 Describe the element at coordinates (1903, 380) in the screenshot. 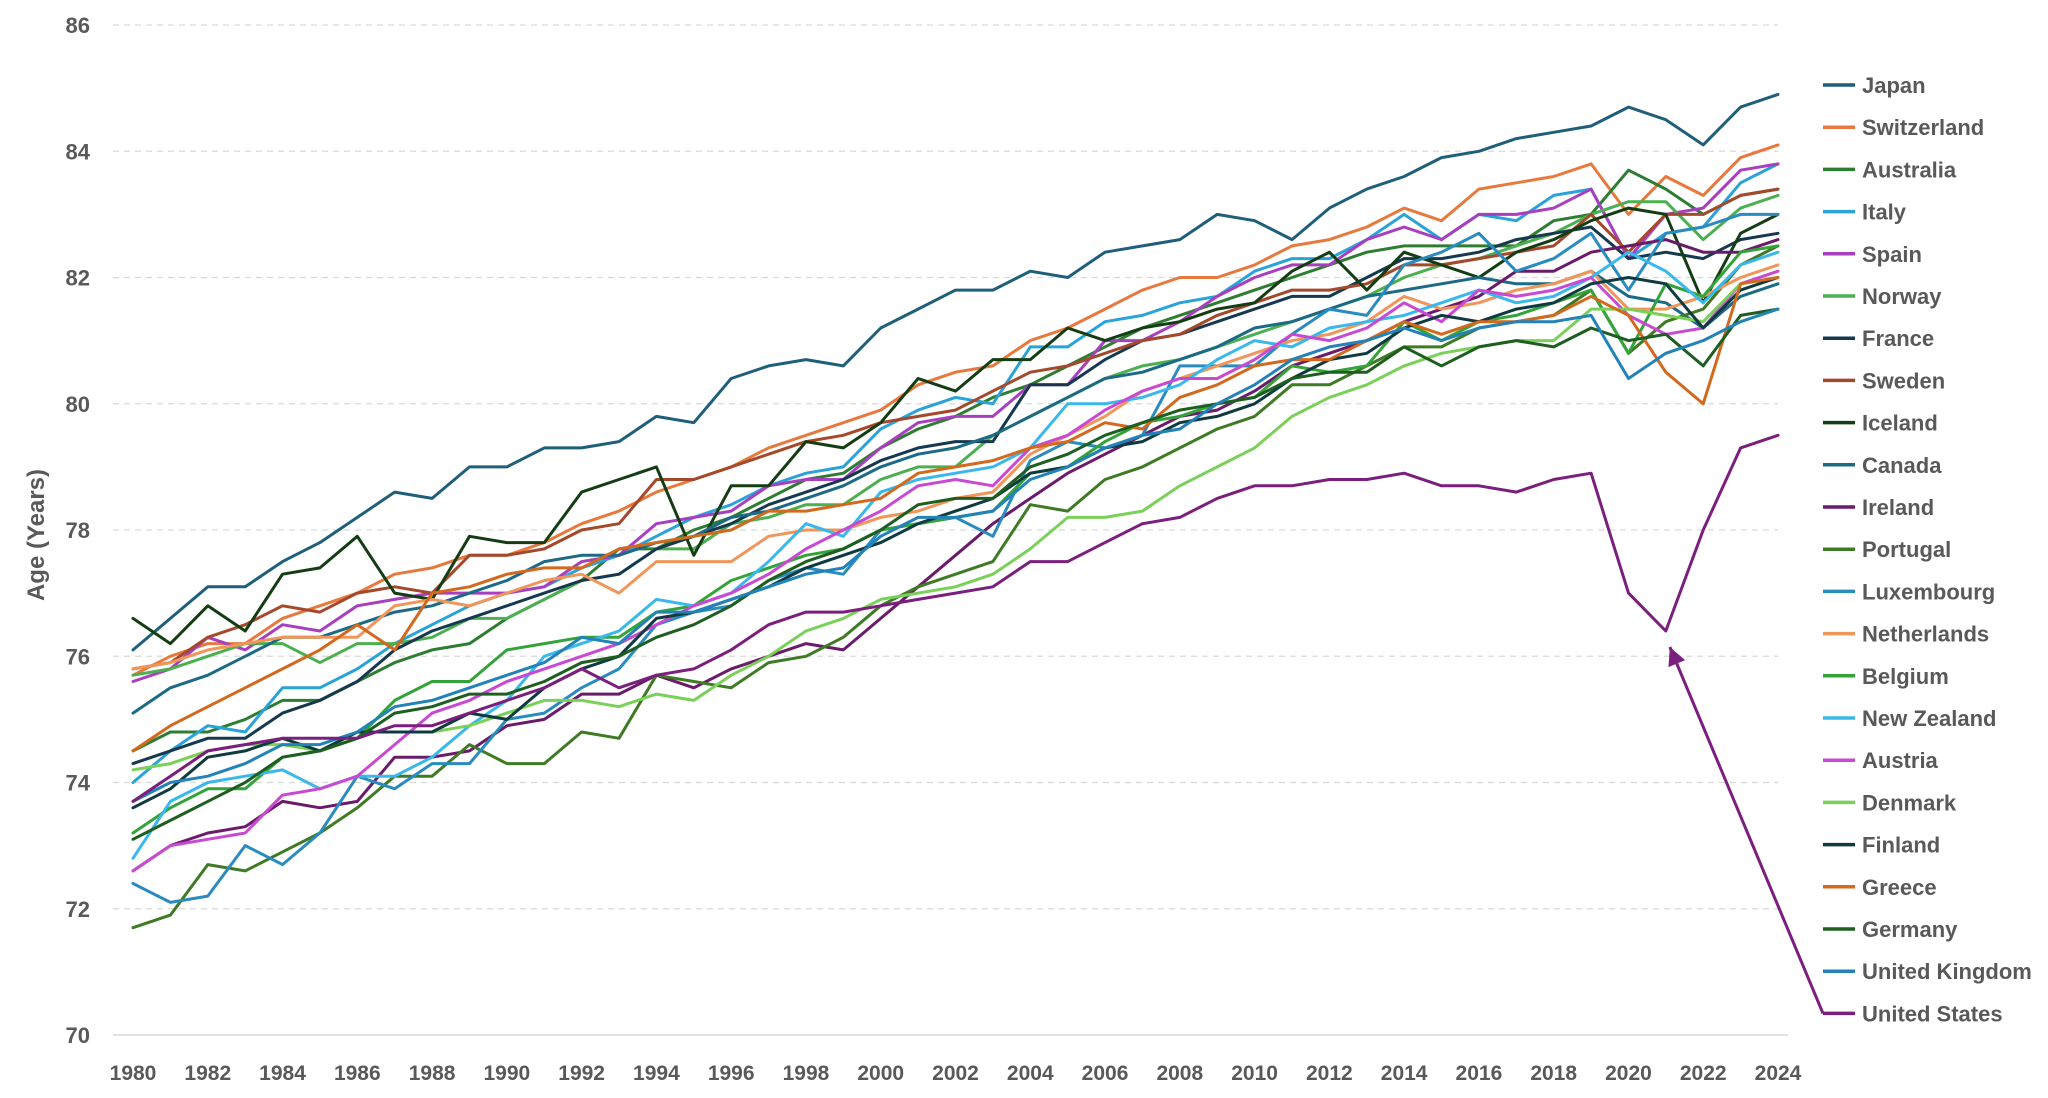

I see `legend-label-sweden: Sweden` at that location.